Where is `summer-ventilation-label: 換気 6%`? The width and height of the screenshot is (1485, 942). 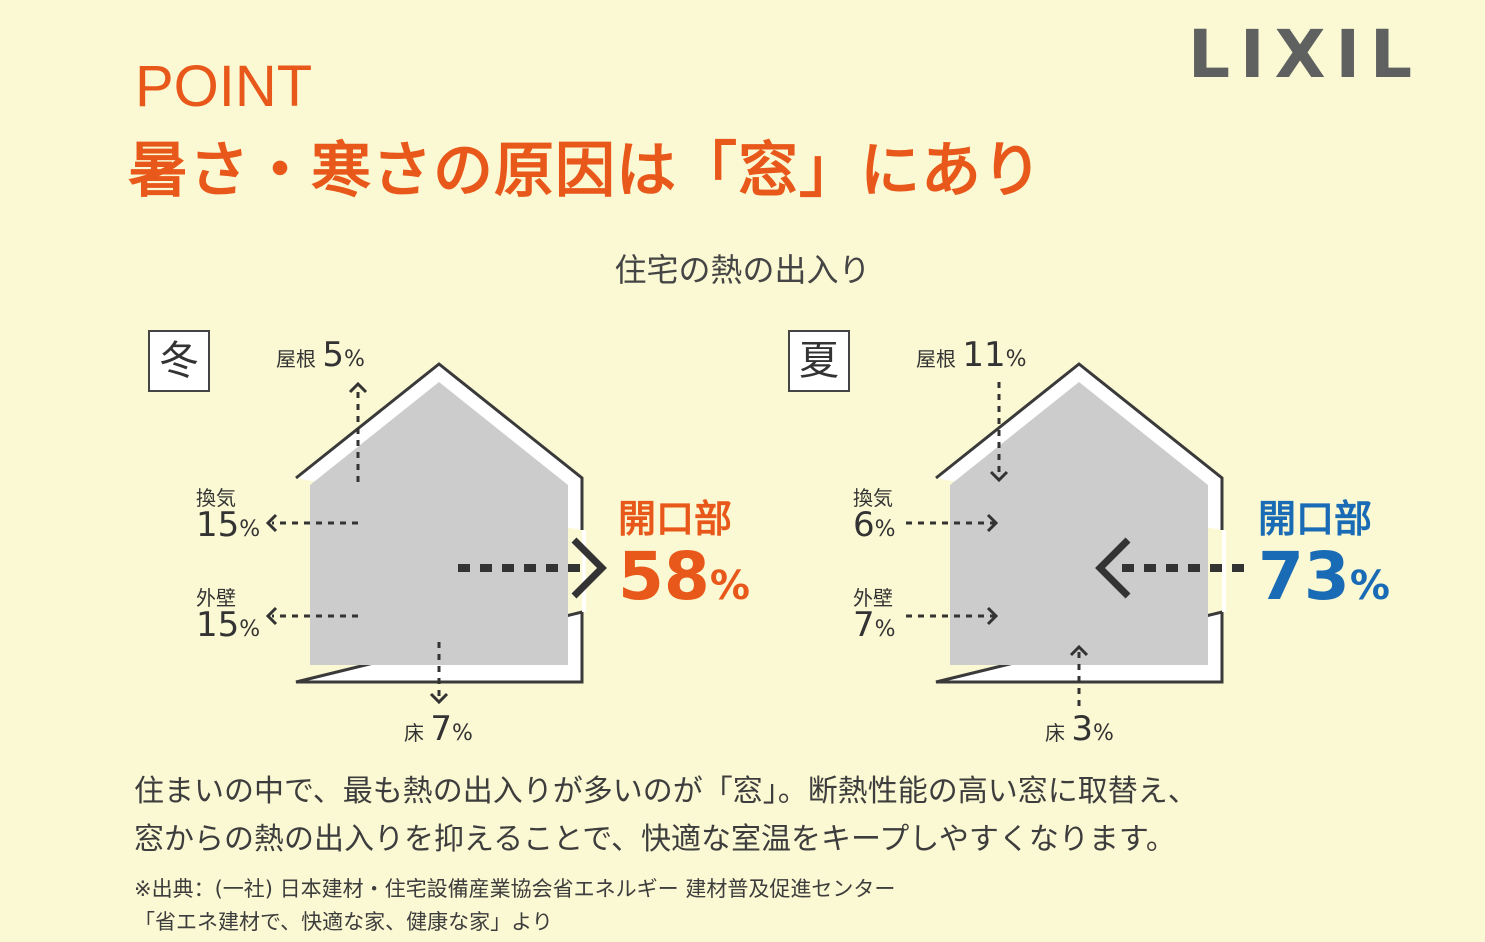
summer-ventilation-label: 換気 6% is located at coordinates (874, 515).